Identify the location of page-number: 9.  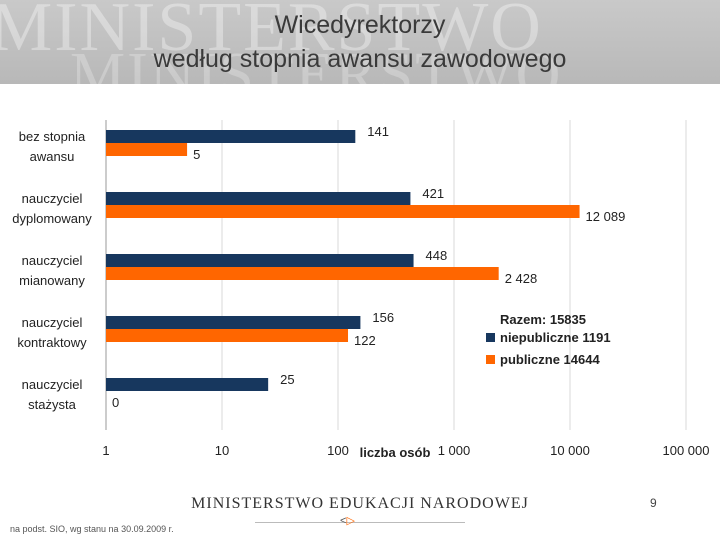
(653, 503).